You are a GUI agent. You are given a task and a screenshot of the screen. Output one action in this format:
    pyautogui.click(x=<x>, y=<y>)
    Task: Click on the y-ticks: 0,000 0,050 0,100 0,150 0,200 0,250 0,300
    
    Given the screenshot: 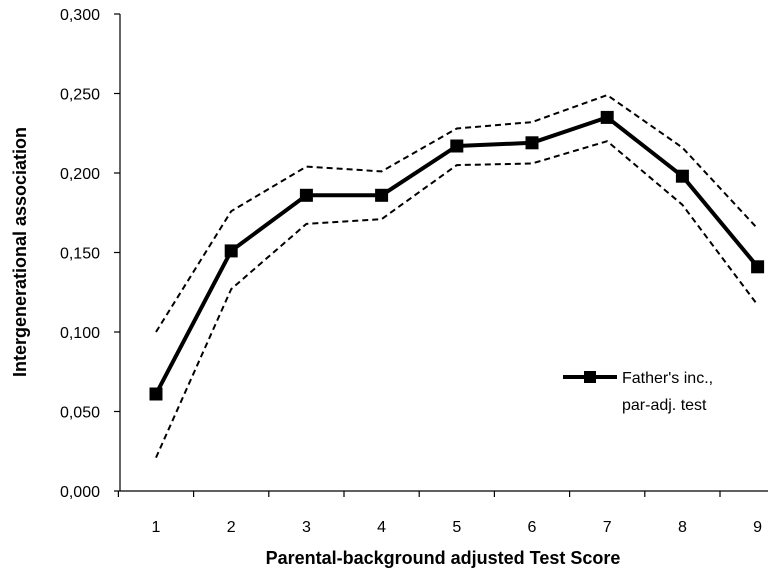 What is the action you would take?
    pyautogui.click(x=90, y=254)
    